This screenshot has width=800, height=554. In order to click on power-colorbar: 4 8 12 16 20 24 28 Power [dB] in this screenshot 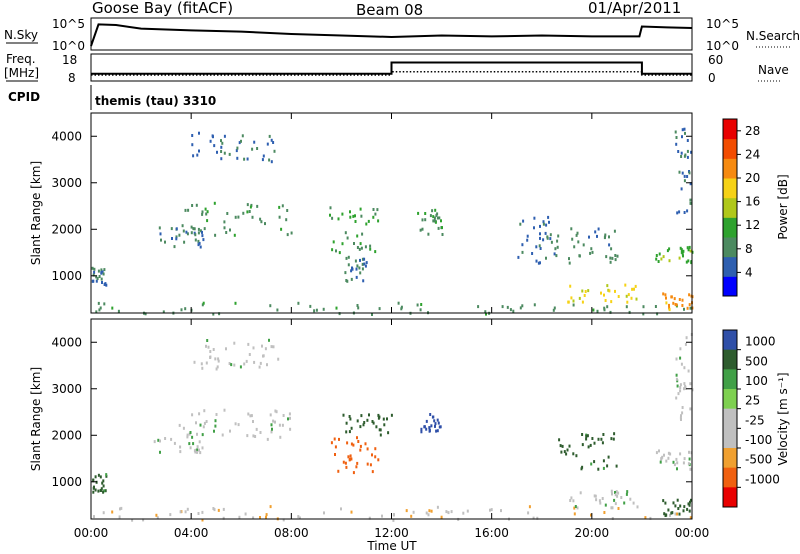, I will do `click(756, 207)`.